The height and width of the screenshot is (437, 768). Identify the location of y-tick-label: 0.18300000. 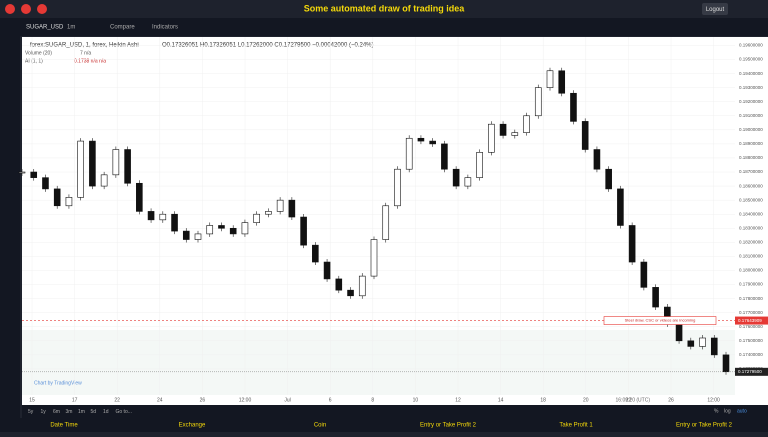
(751, 227).